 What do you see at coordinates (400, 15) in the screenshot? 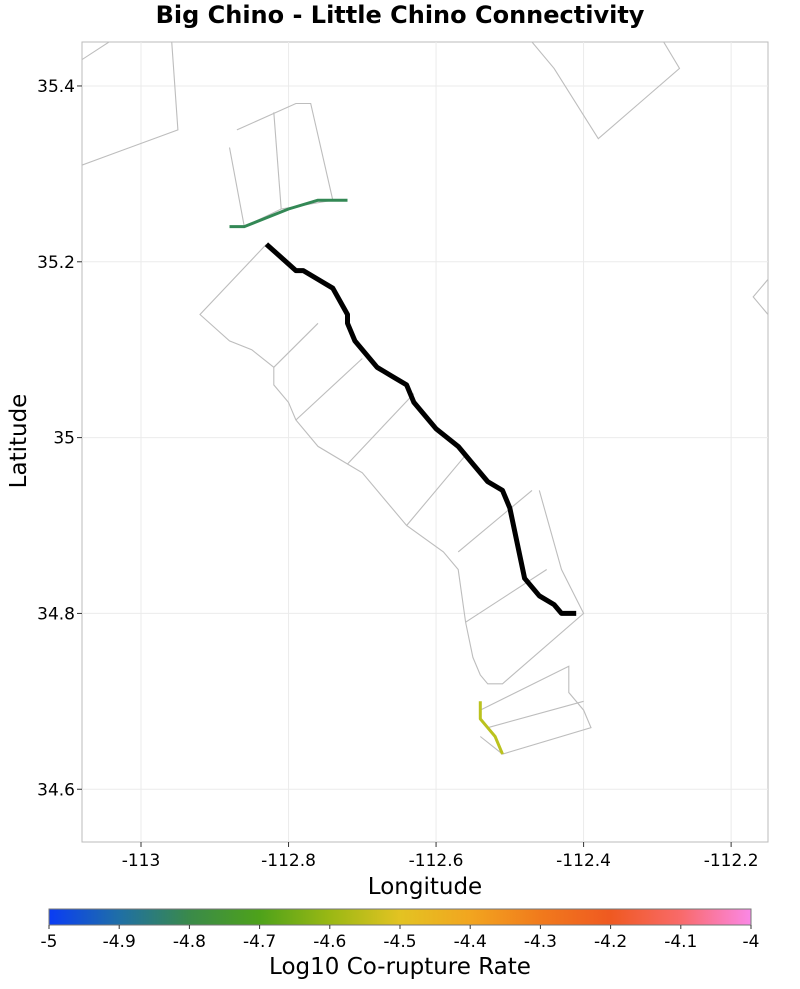
I see `chart-title: Big Chino - Little Chino Connectivity` at bounding box center [400, 15].